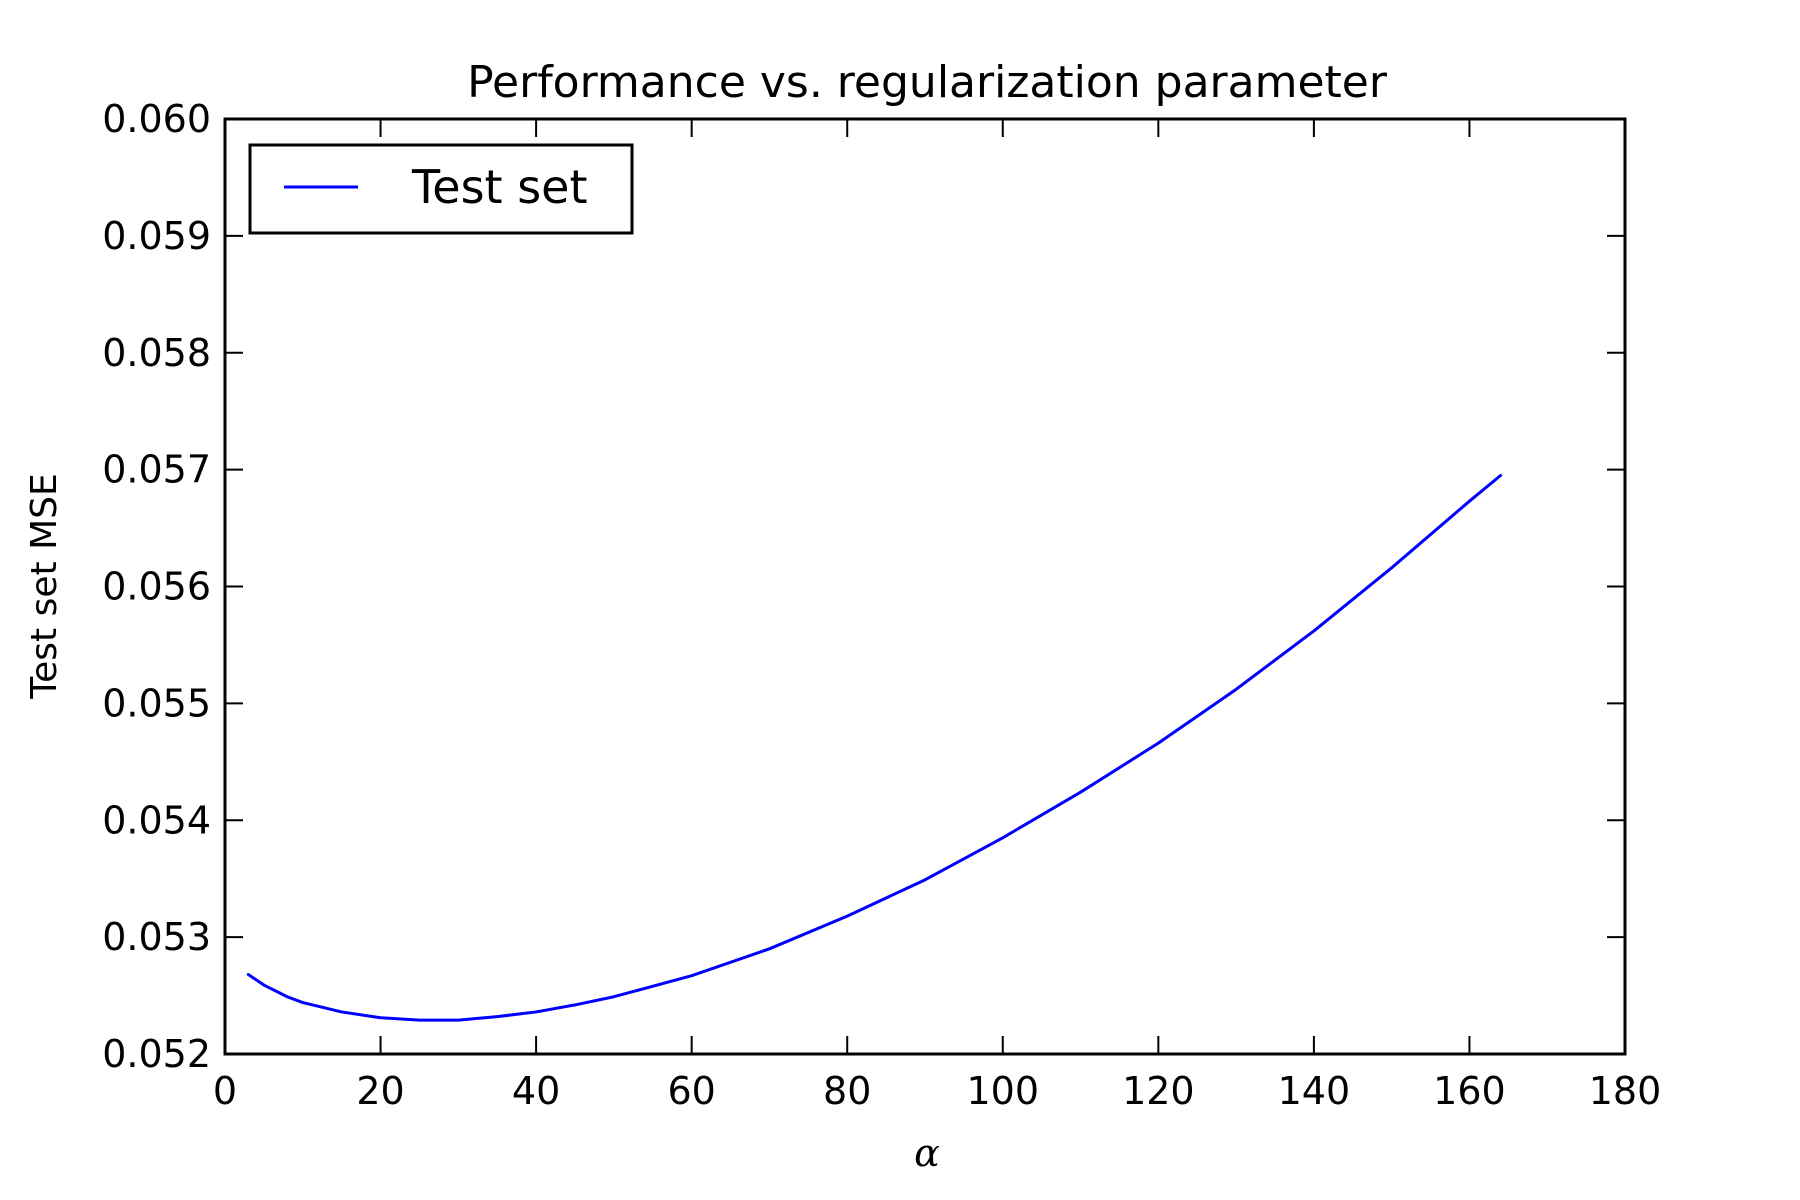  Describe the element at coordinates (927, 82) in the screenshot. I see `chart-title: Performance vs. regularization parameter` at that location.